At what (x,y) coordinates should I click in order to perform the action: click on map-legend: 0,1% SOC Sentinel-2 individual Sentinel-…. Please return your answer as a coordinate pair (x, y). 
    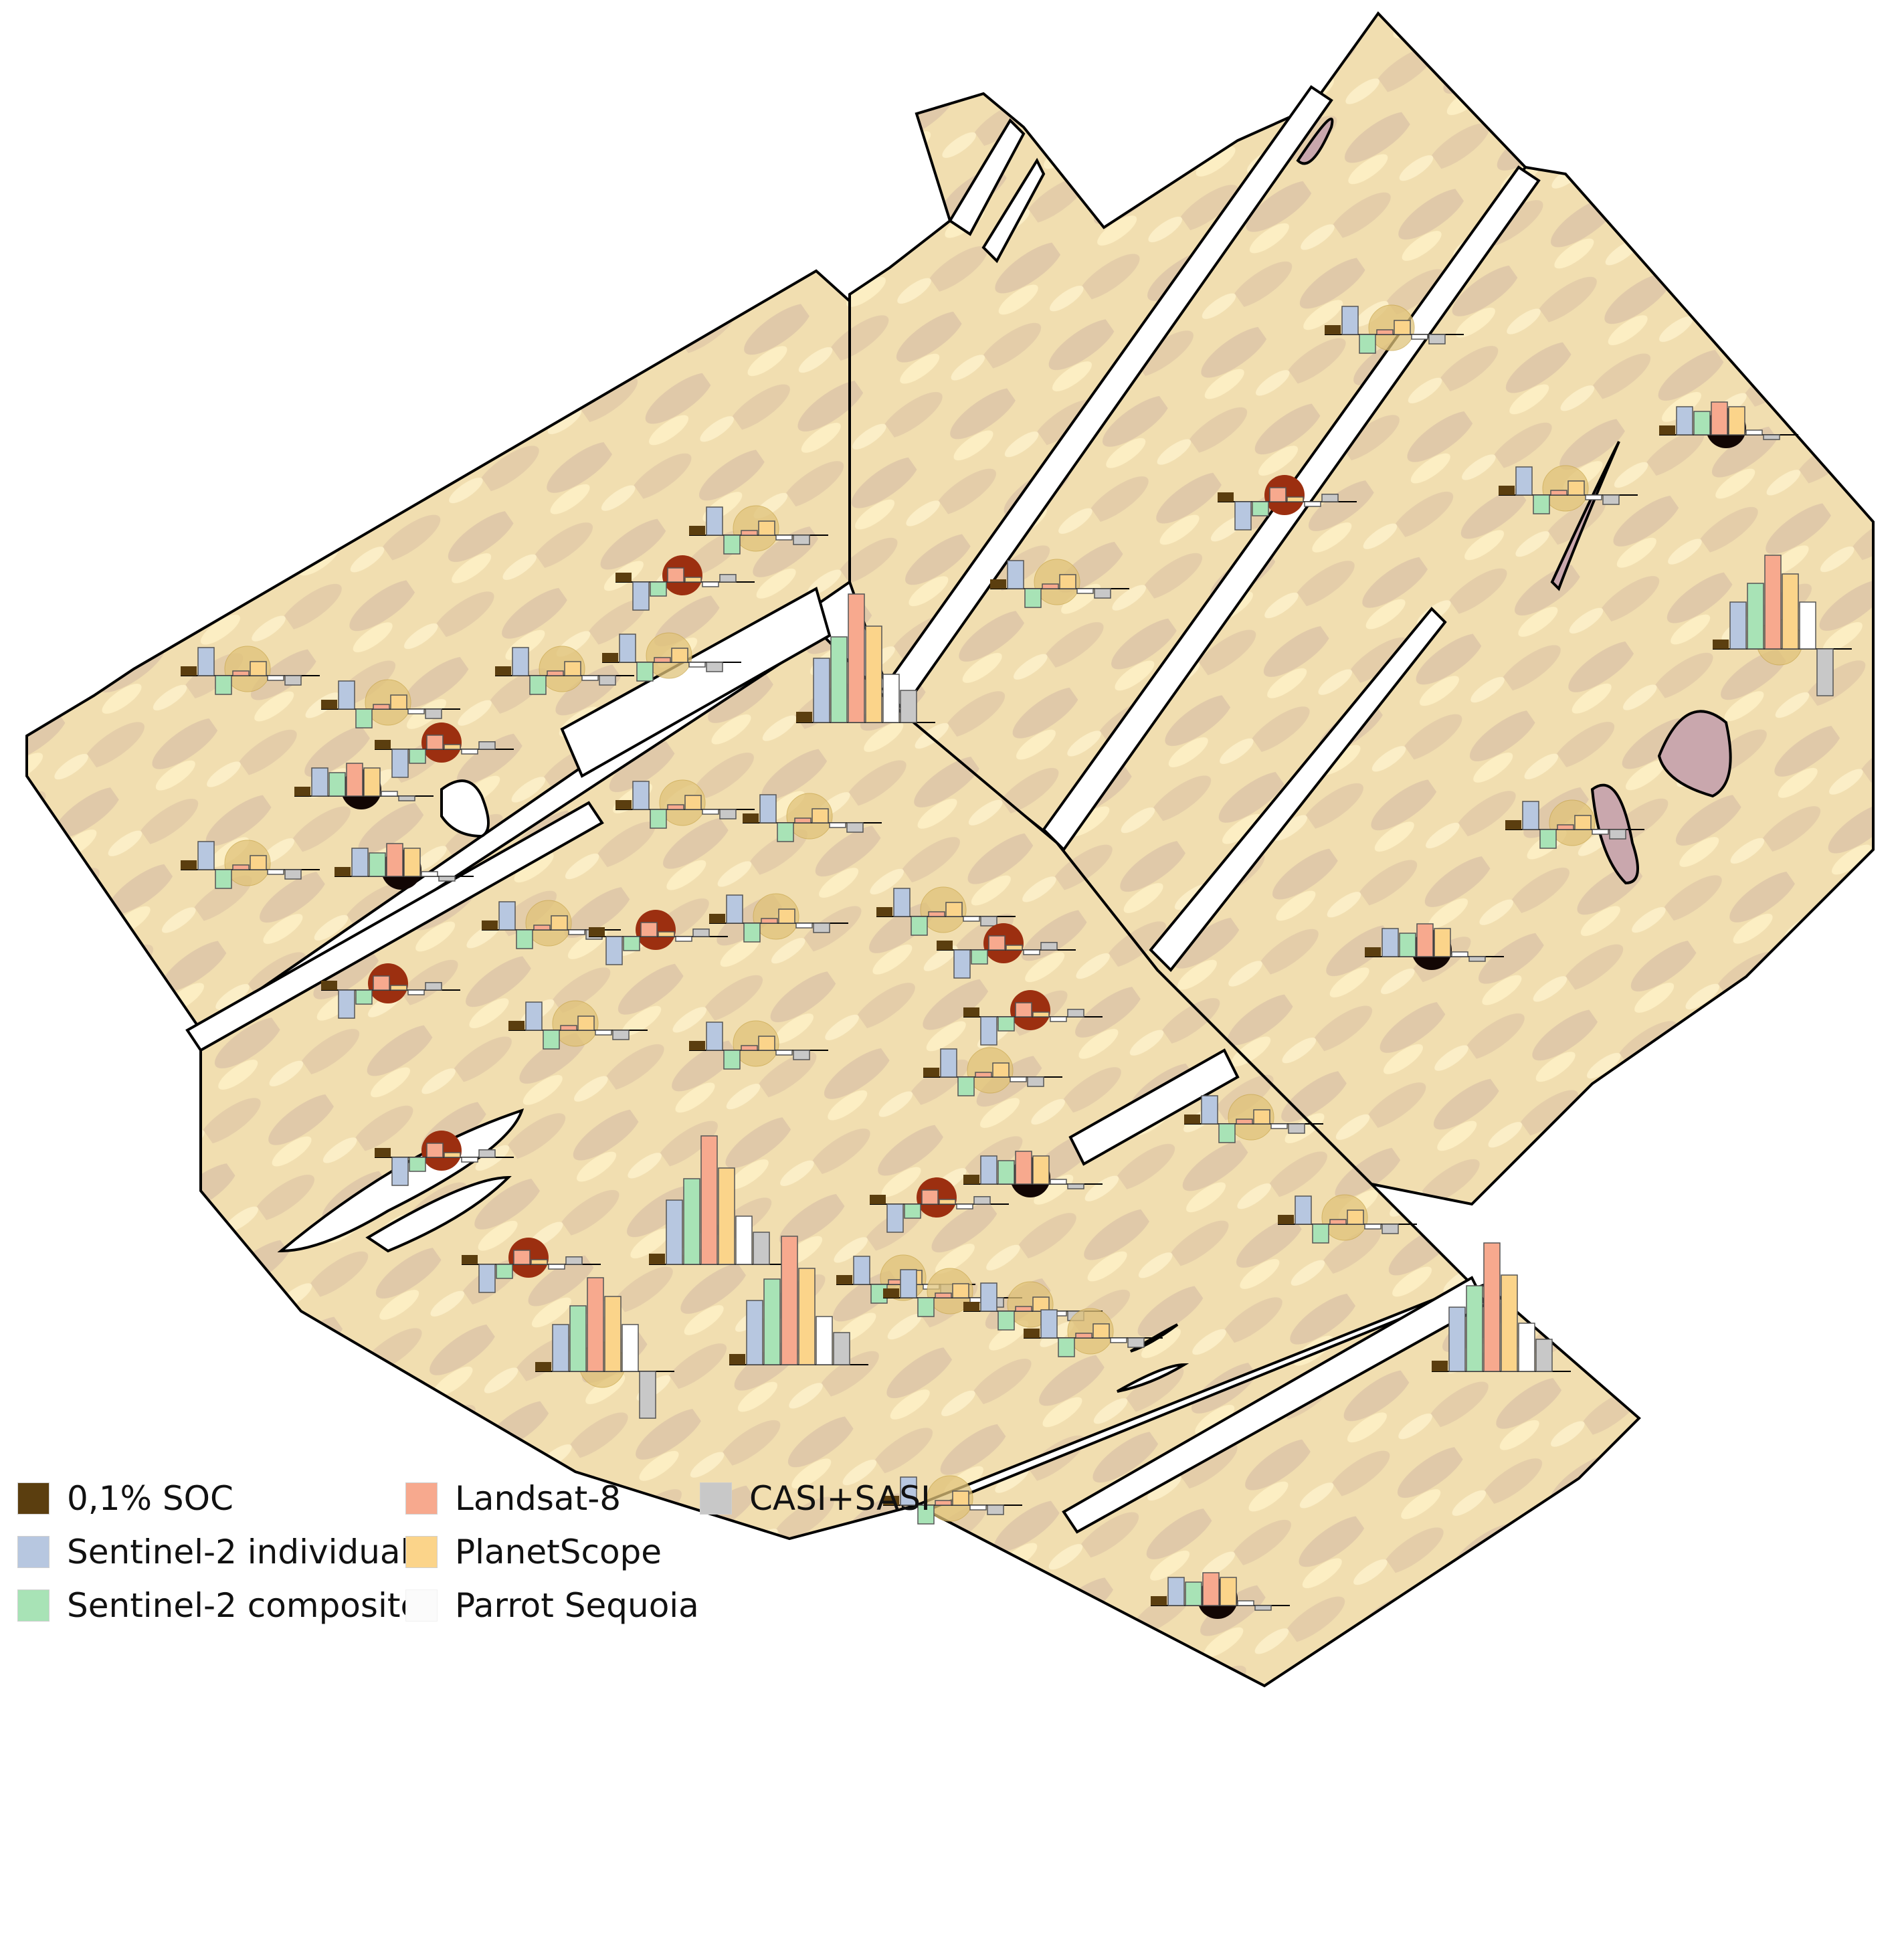
    Looking at the image, I should click on (492, 1706).